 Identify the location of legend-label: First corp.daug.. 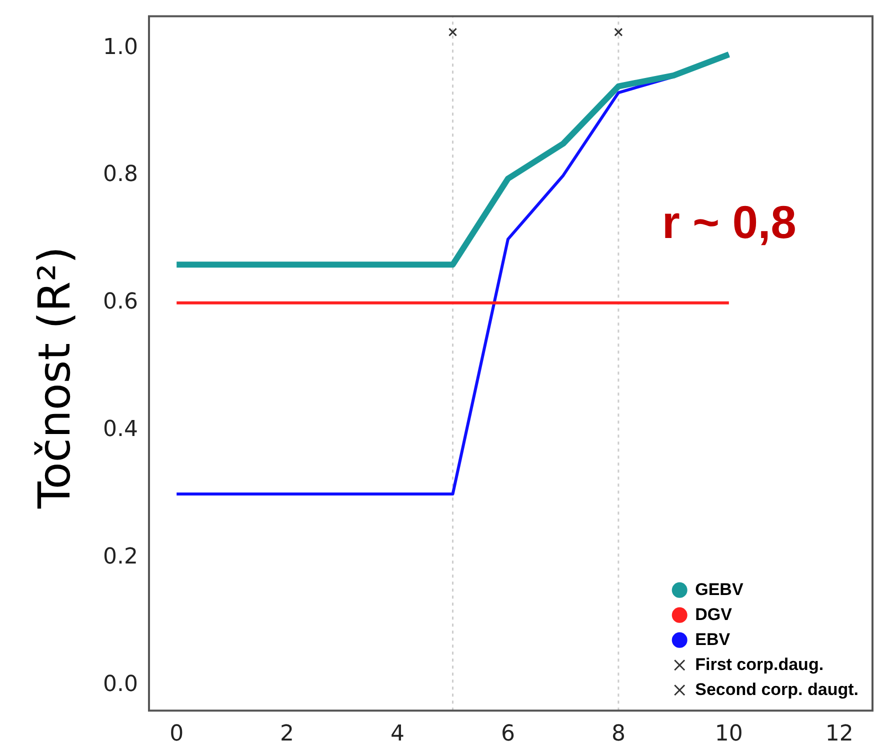
(759, 664).